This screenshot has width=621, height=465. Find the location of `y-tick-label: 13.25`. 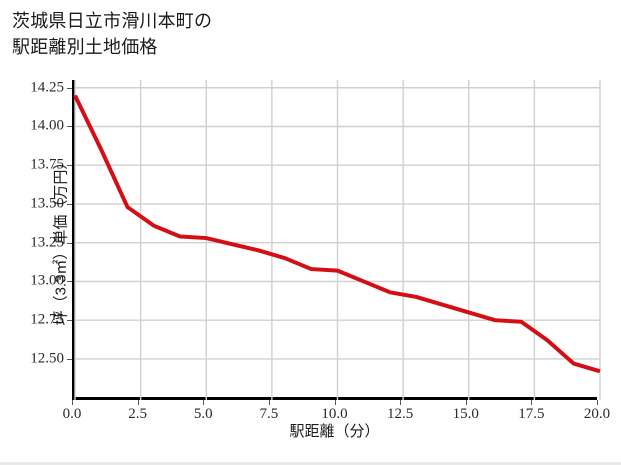

y-tick-label: 13.25 is located at coordinates (47, 242).